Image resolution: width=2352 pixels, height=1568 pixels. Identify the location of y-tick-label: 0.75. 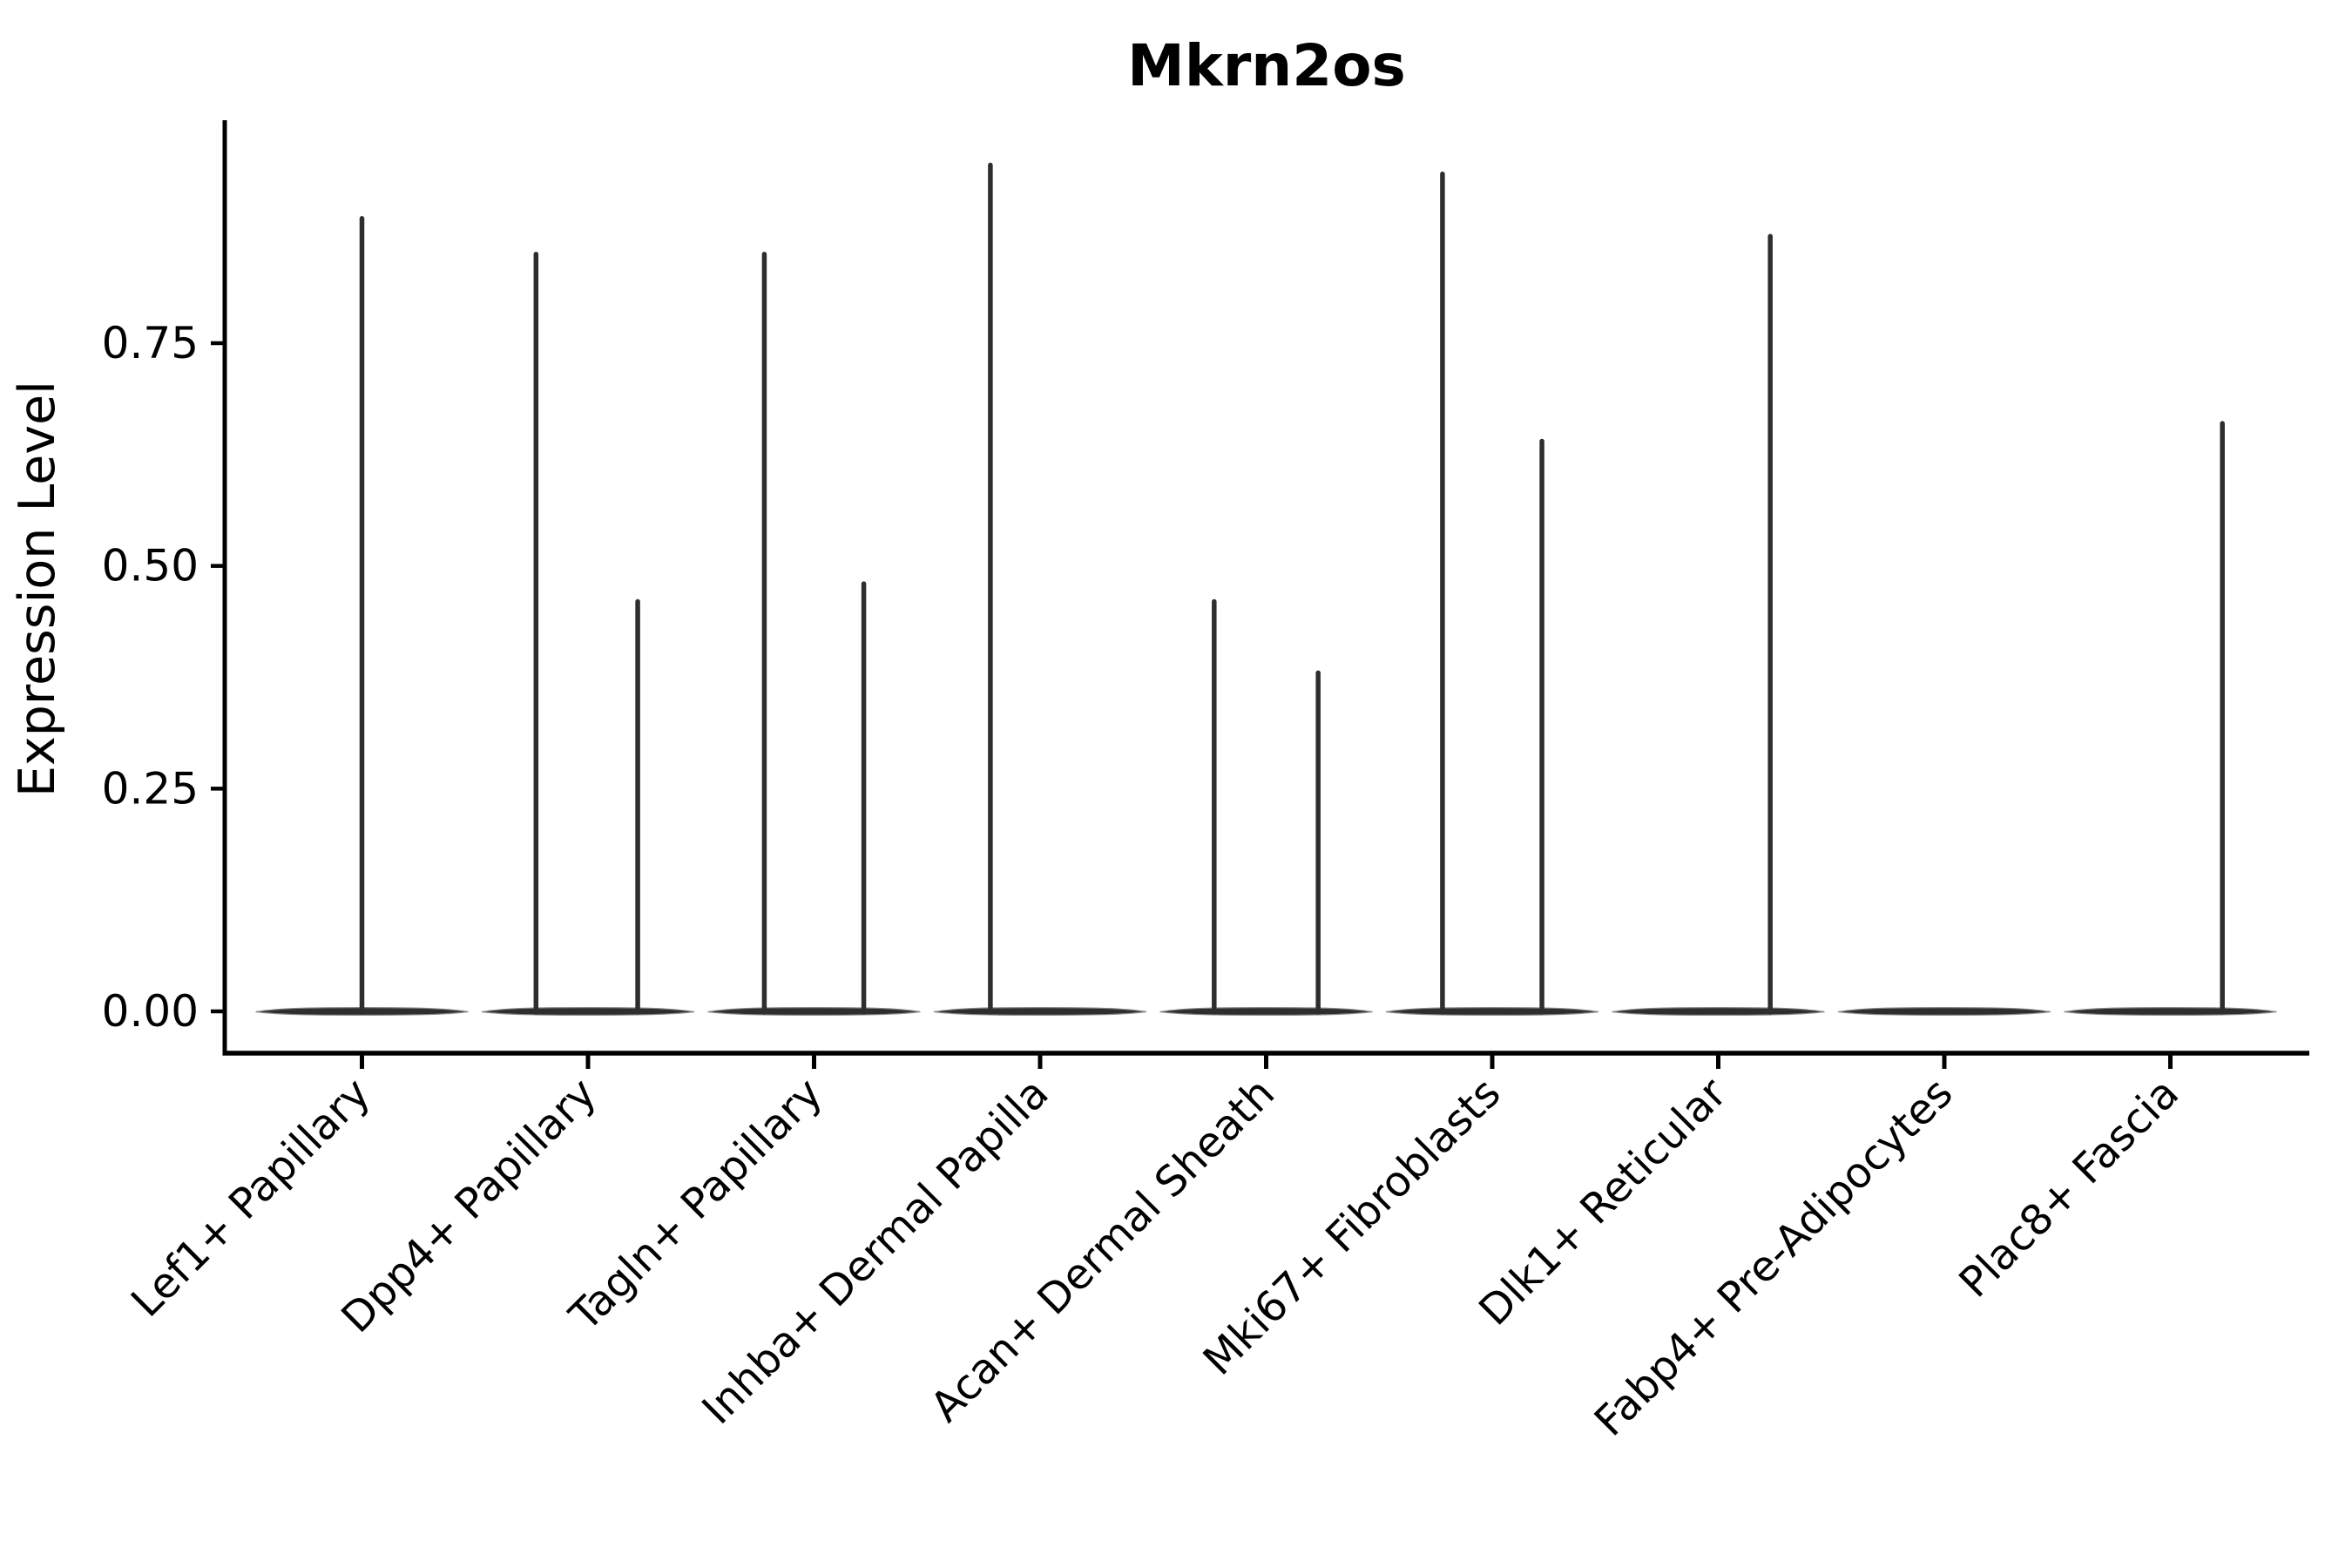
(150, 343).